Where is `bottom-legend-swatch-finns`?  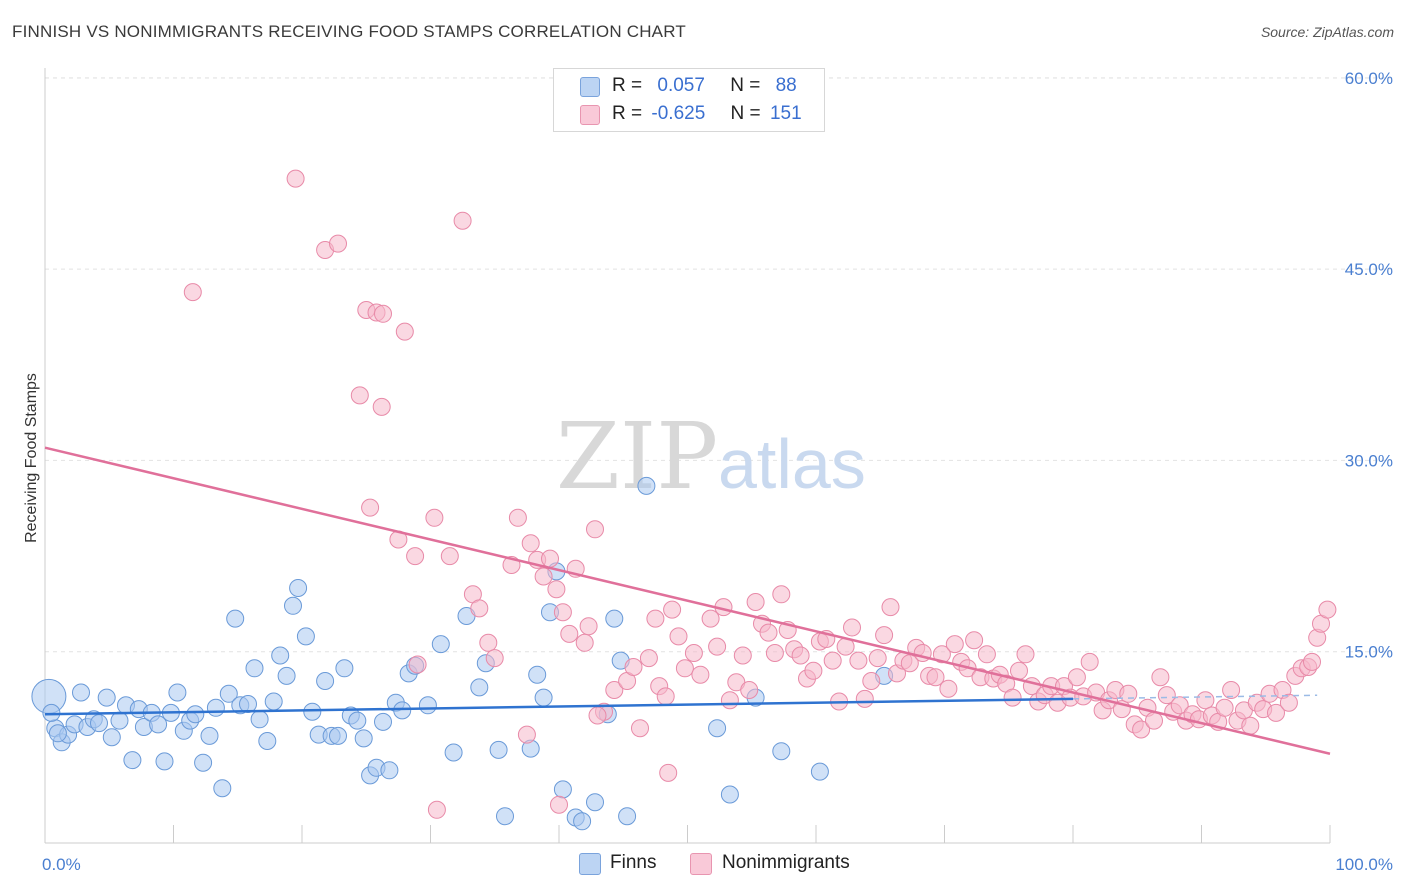 bottom-legend-swatch-finns is located at coordinates (590, 864).